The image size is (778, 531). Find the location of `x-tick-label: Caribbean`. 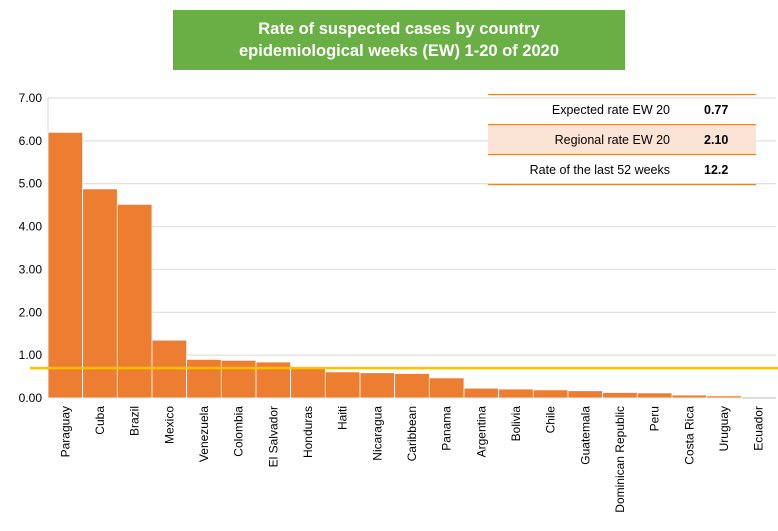

x-tick-label: Caribbean is located at coordinates (412, 433).